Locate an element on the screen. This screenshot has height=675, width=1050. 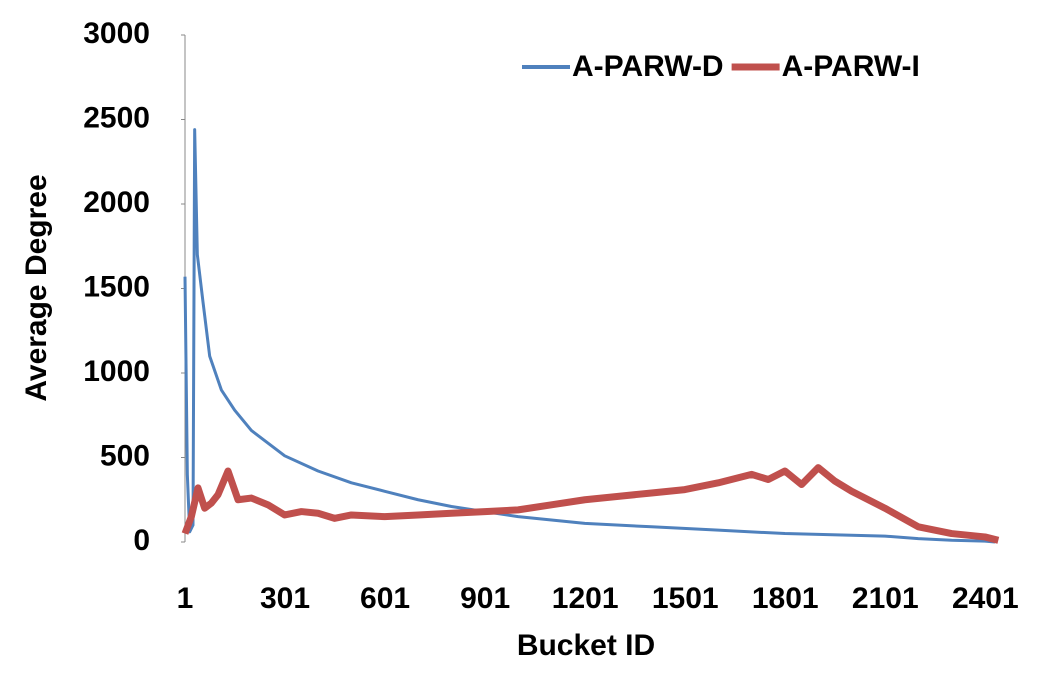
y-tick-label: 0 is located at coordinates (141, 540).